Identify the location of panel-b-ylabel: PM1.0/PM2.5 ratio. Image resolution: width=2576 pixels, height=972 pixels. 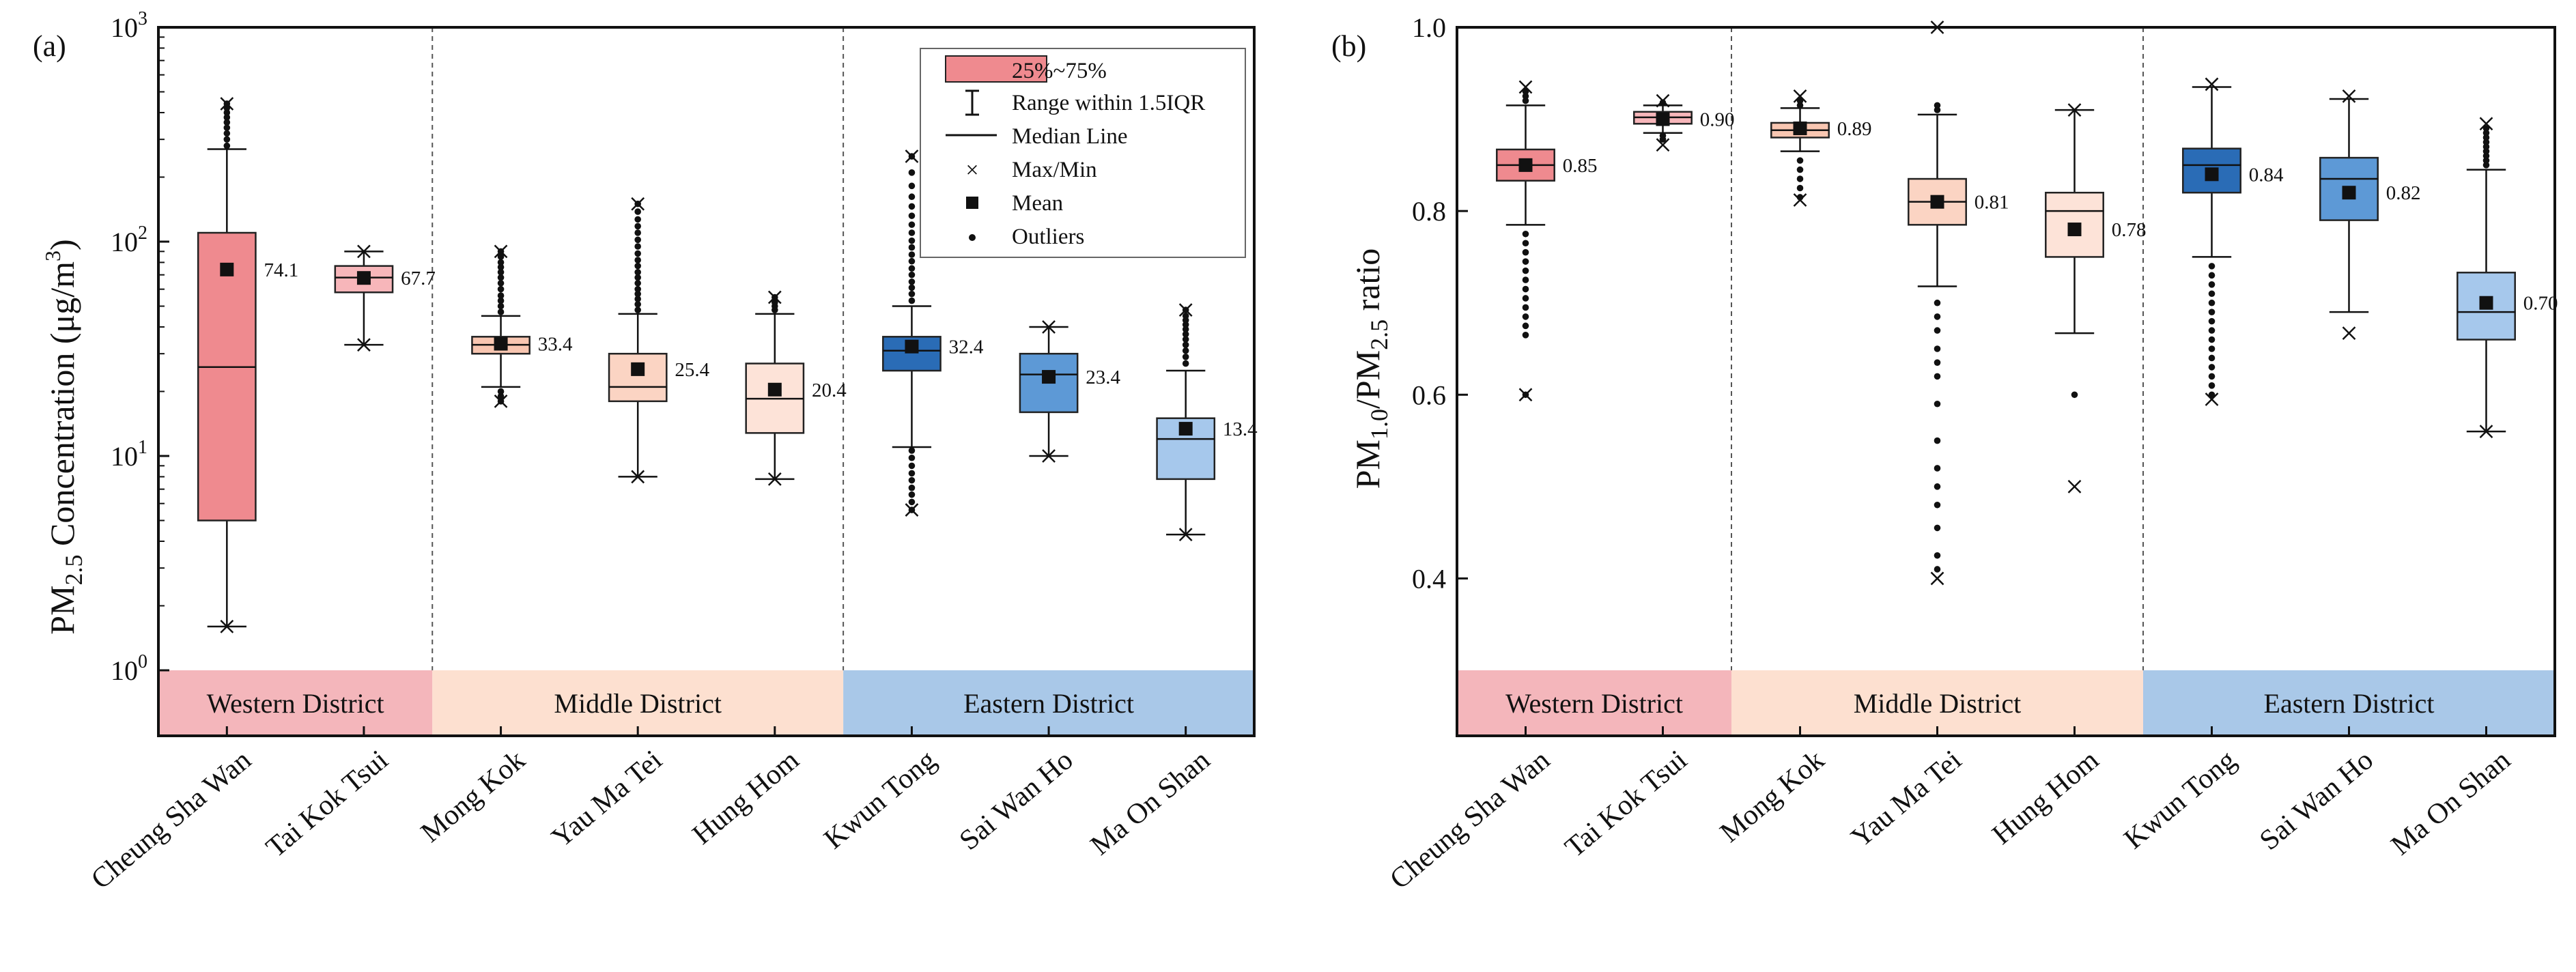
(1370, 368).